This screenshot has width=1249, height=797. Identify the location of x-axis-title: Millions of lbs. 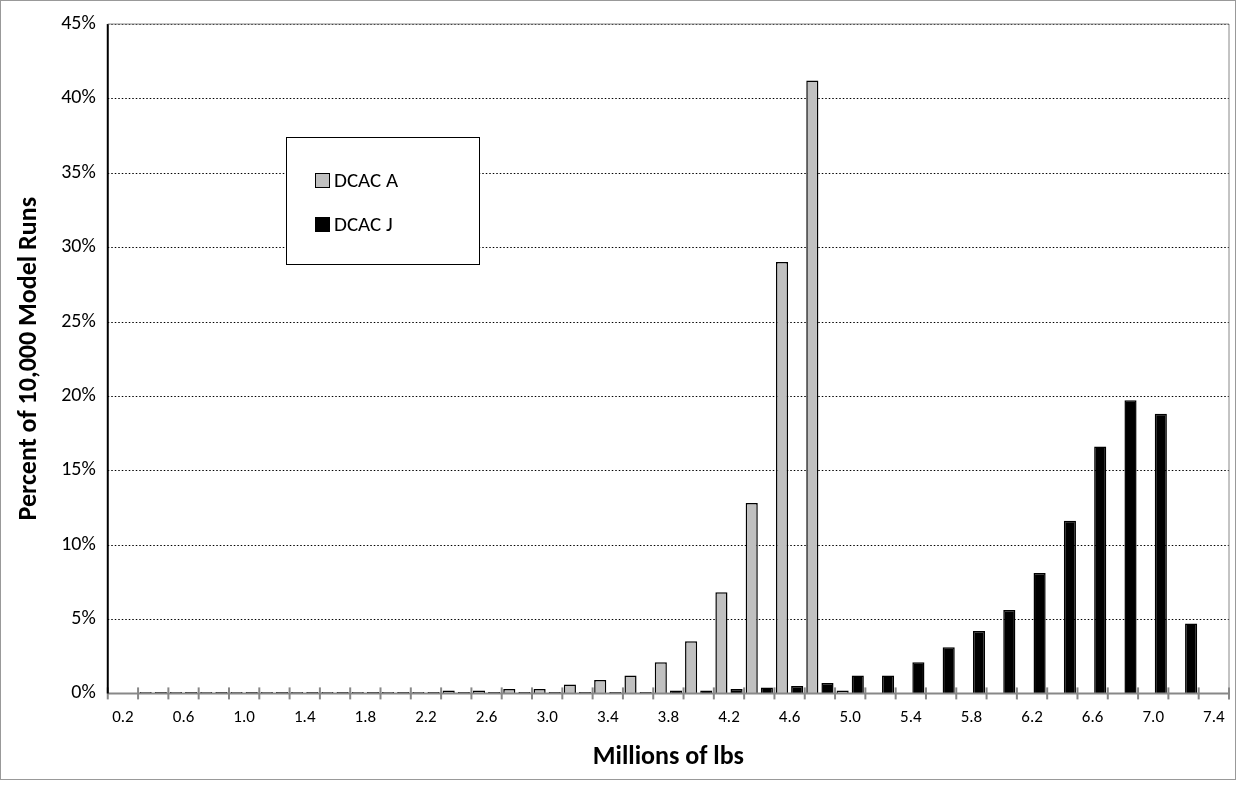
(668, 754).